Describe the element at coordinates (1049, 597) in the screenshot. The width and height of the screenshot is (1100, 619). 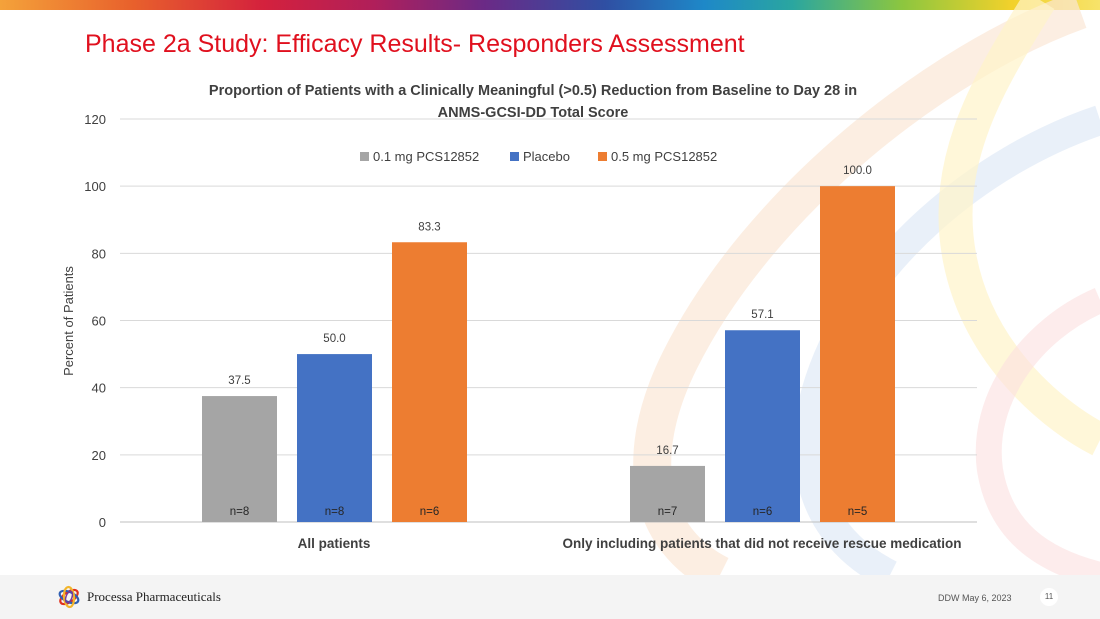
I see `page-number: 11` at that location.